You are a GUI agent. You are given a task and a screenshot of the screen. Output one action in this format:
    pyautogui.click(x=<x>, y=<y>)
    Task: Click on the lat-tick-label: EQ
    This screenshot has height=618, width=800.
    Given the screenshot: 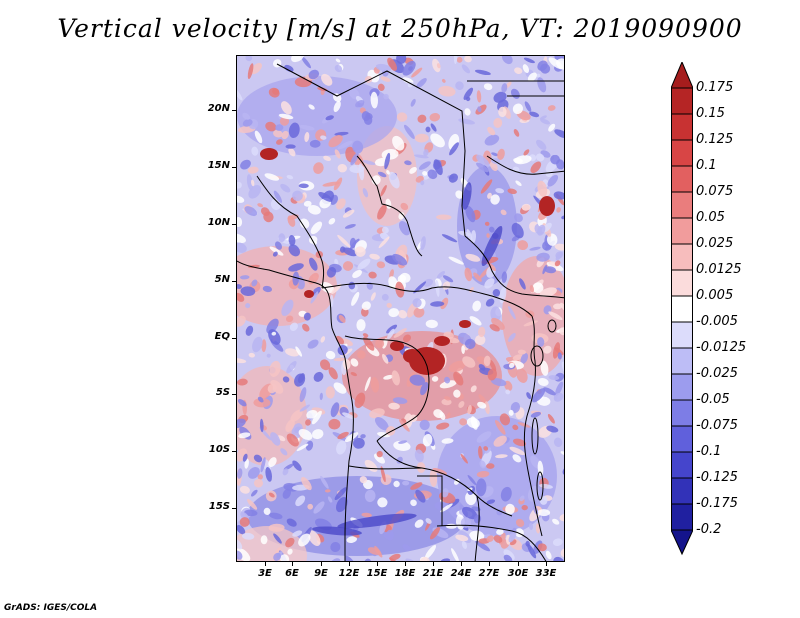 What is the action you would take?
    pyautogui.click(x=222, y=336)
    